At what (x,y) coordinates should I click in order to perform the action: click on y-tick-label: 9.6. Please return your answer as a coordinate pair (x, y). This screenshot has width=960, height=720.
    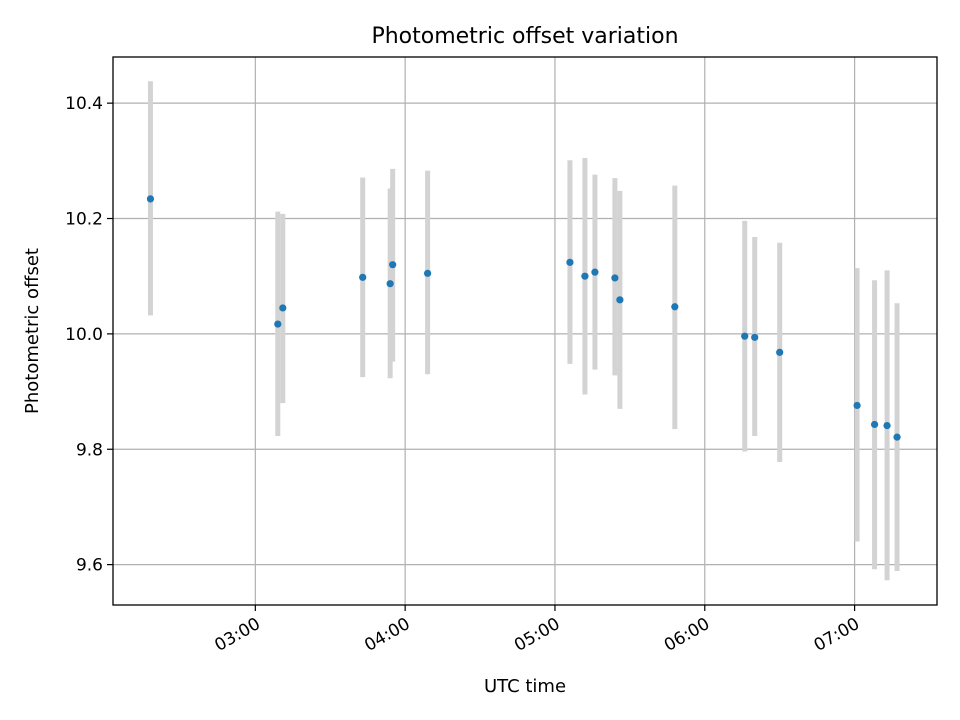
    Looking at the image, I should click on (89, 566).